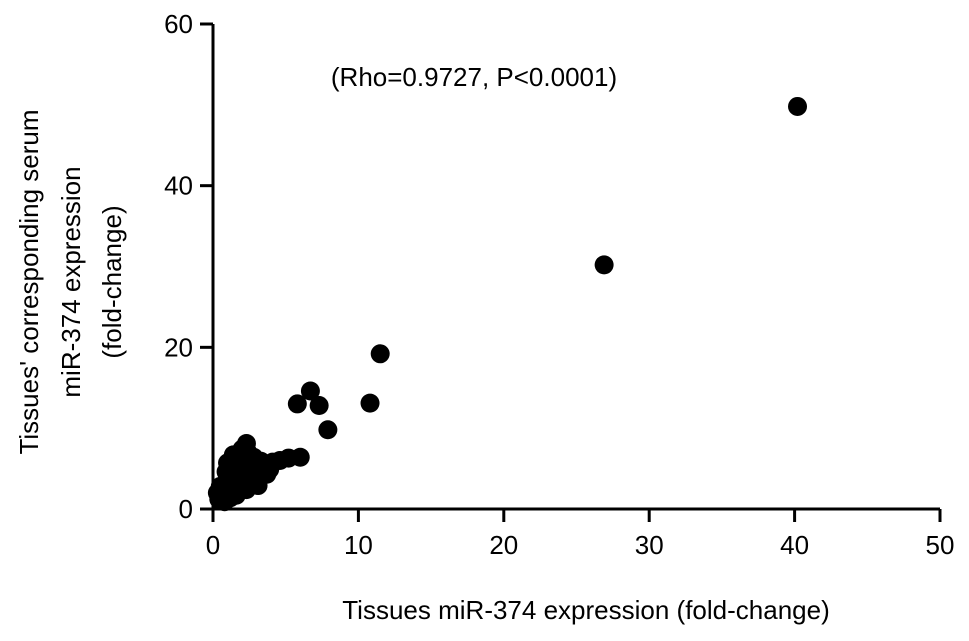 This screenshot has width=969, height=641. I want to click on x-tick-label: 20, so click(503, 545).